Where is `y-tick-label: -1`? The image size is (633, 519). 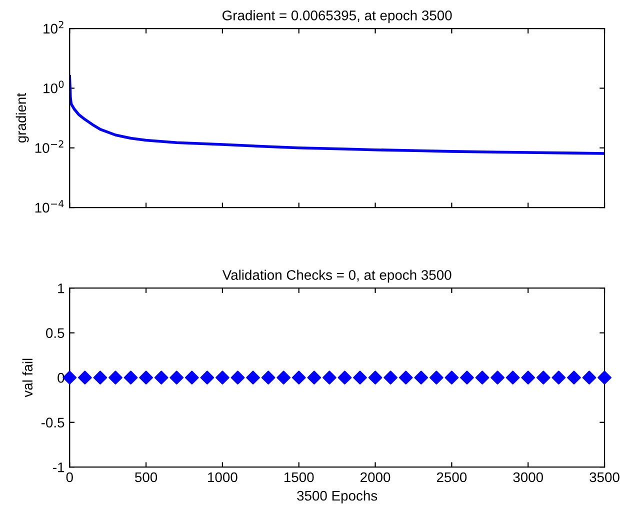
y-tick-label: -1 is located at coordinates (58, 467).